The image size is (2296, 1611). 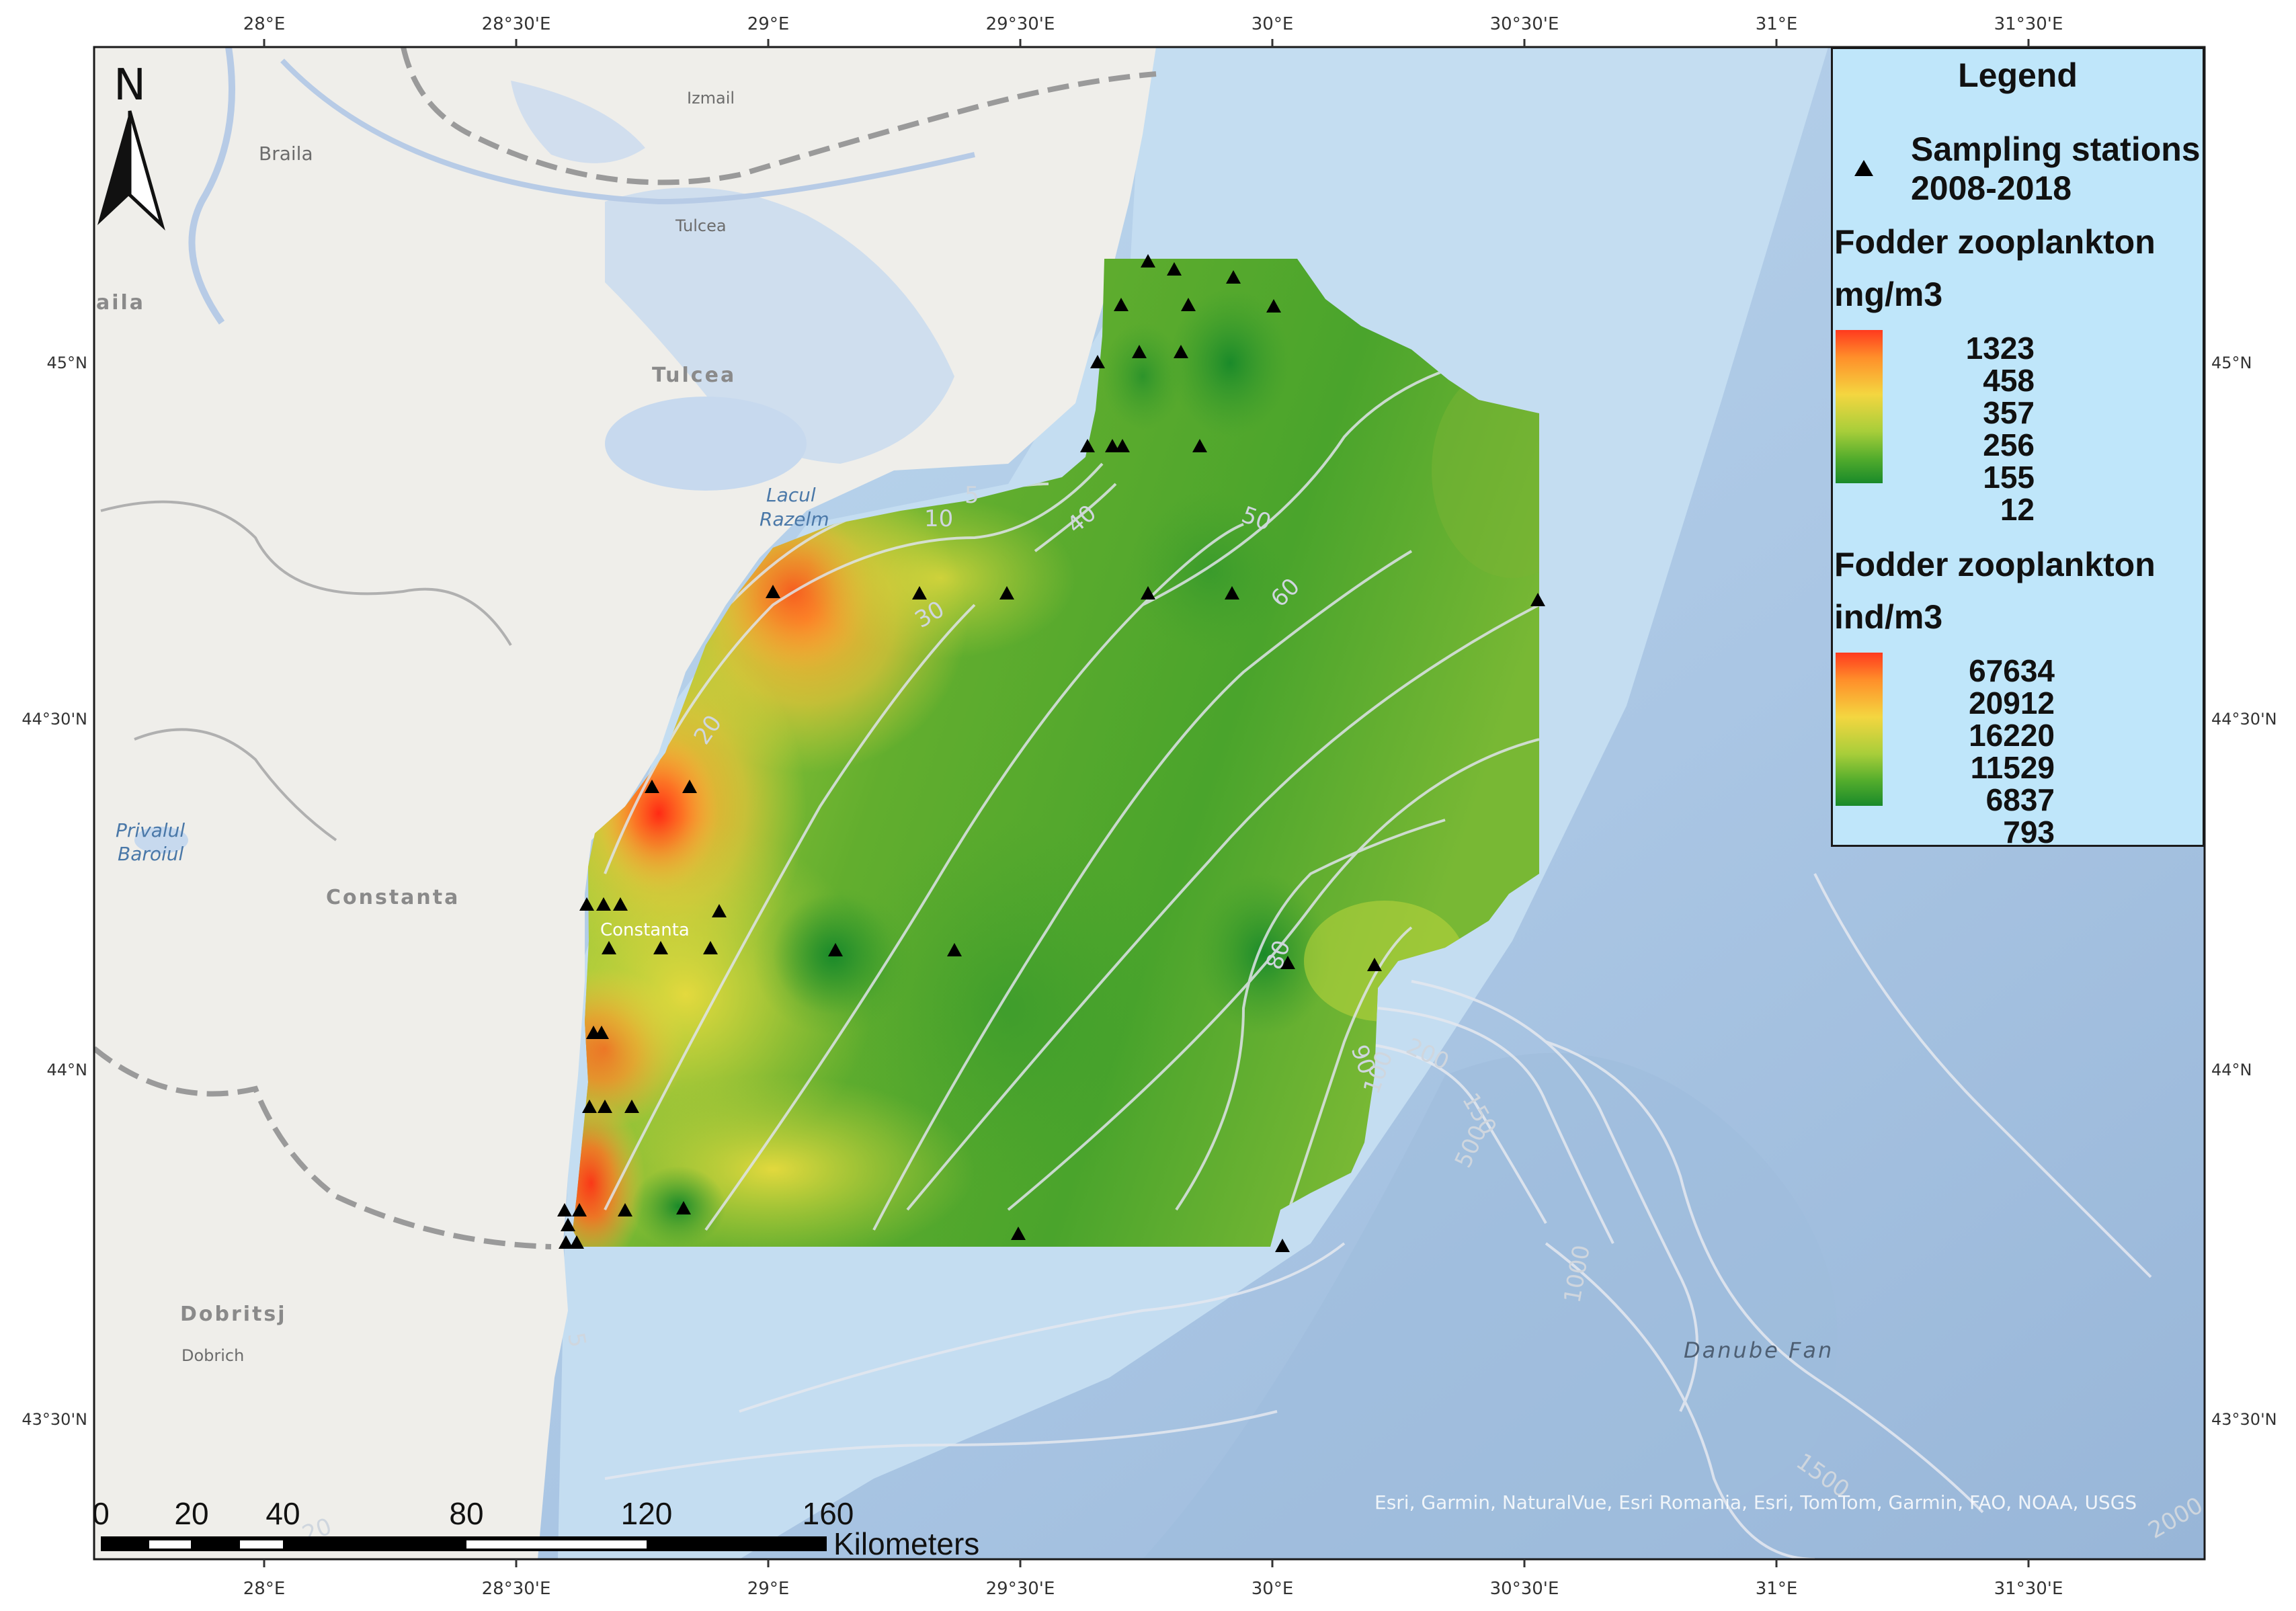 What do you see at coordinates (113, 168) in the screenshot?
I see `north-arrow-left` at bounding box center [113, 168].